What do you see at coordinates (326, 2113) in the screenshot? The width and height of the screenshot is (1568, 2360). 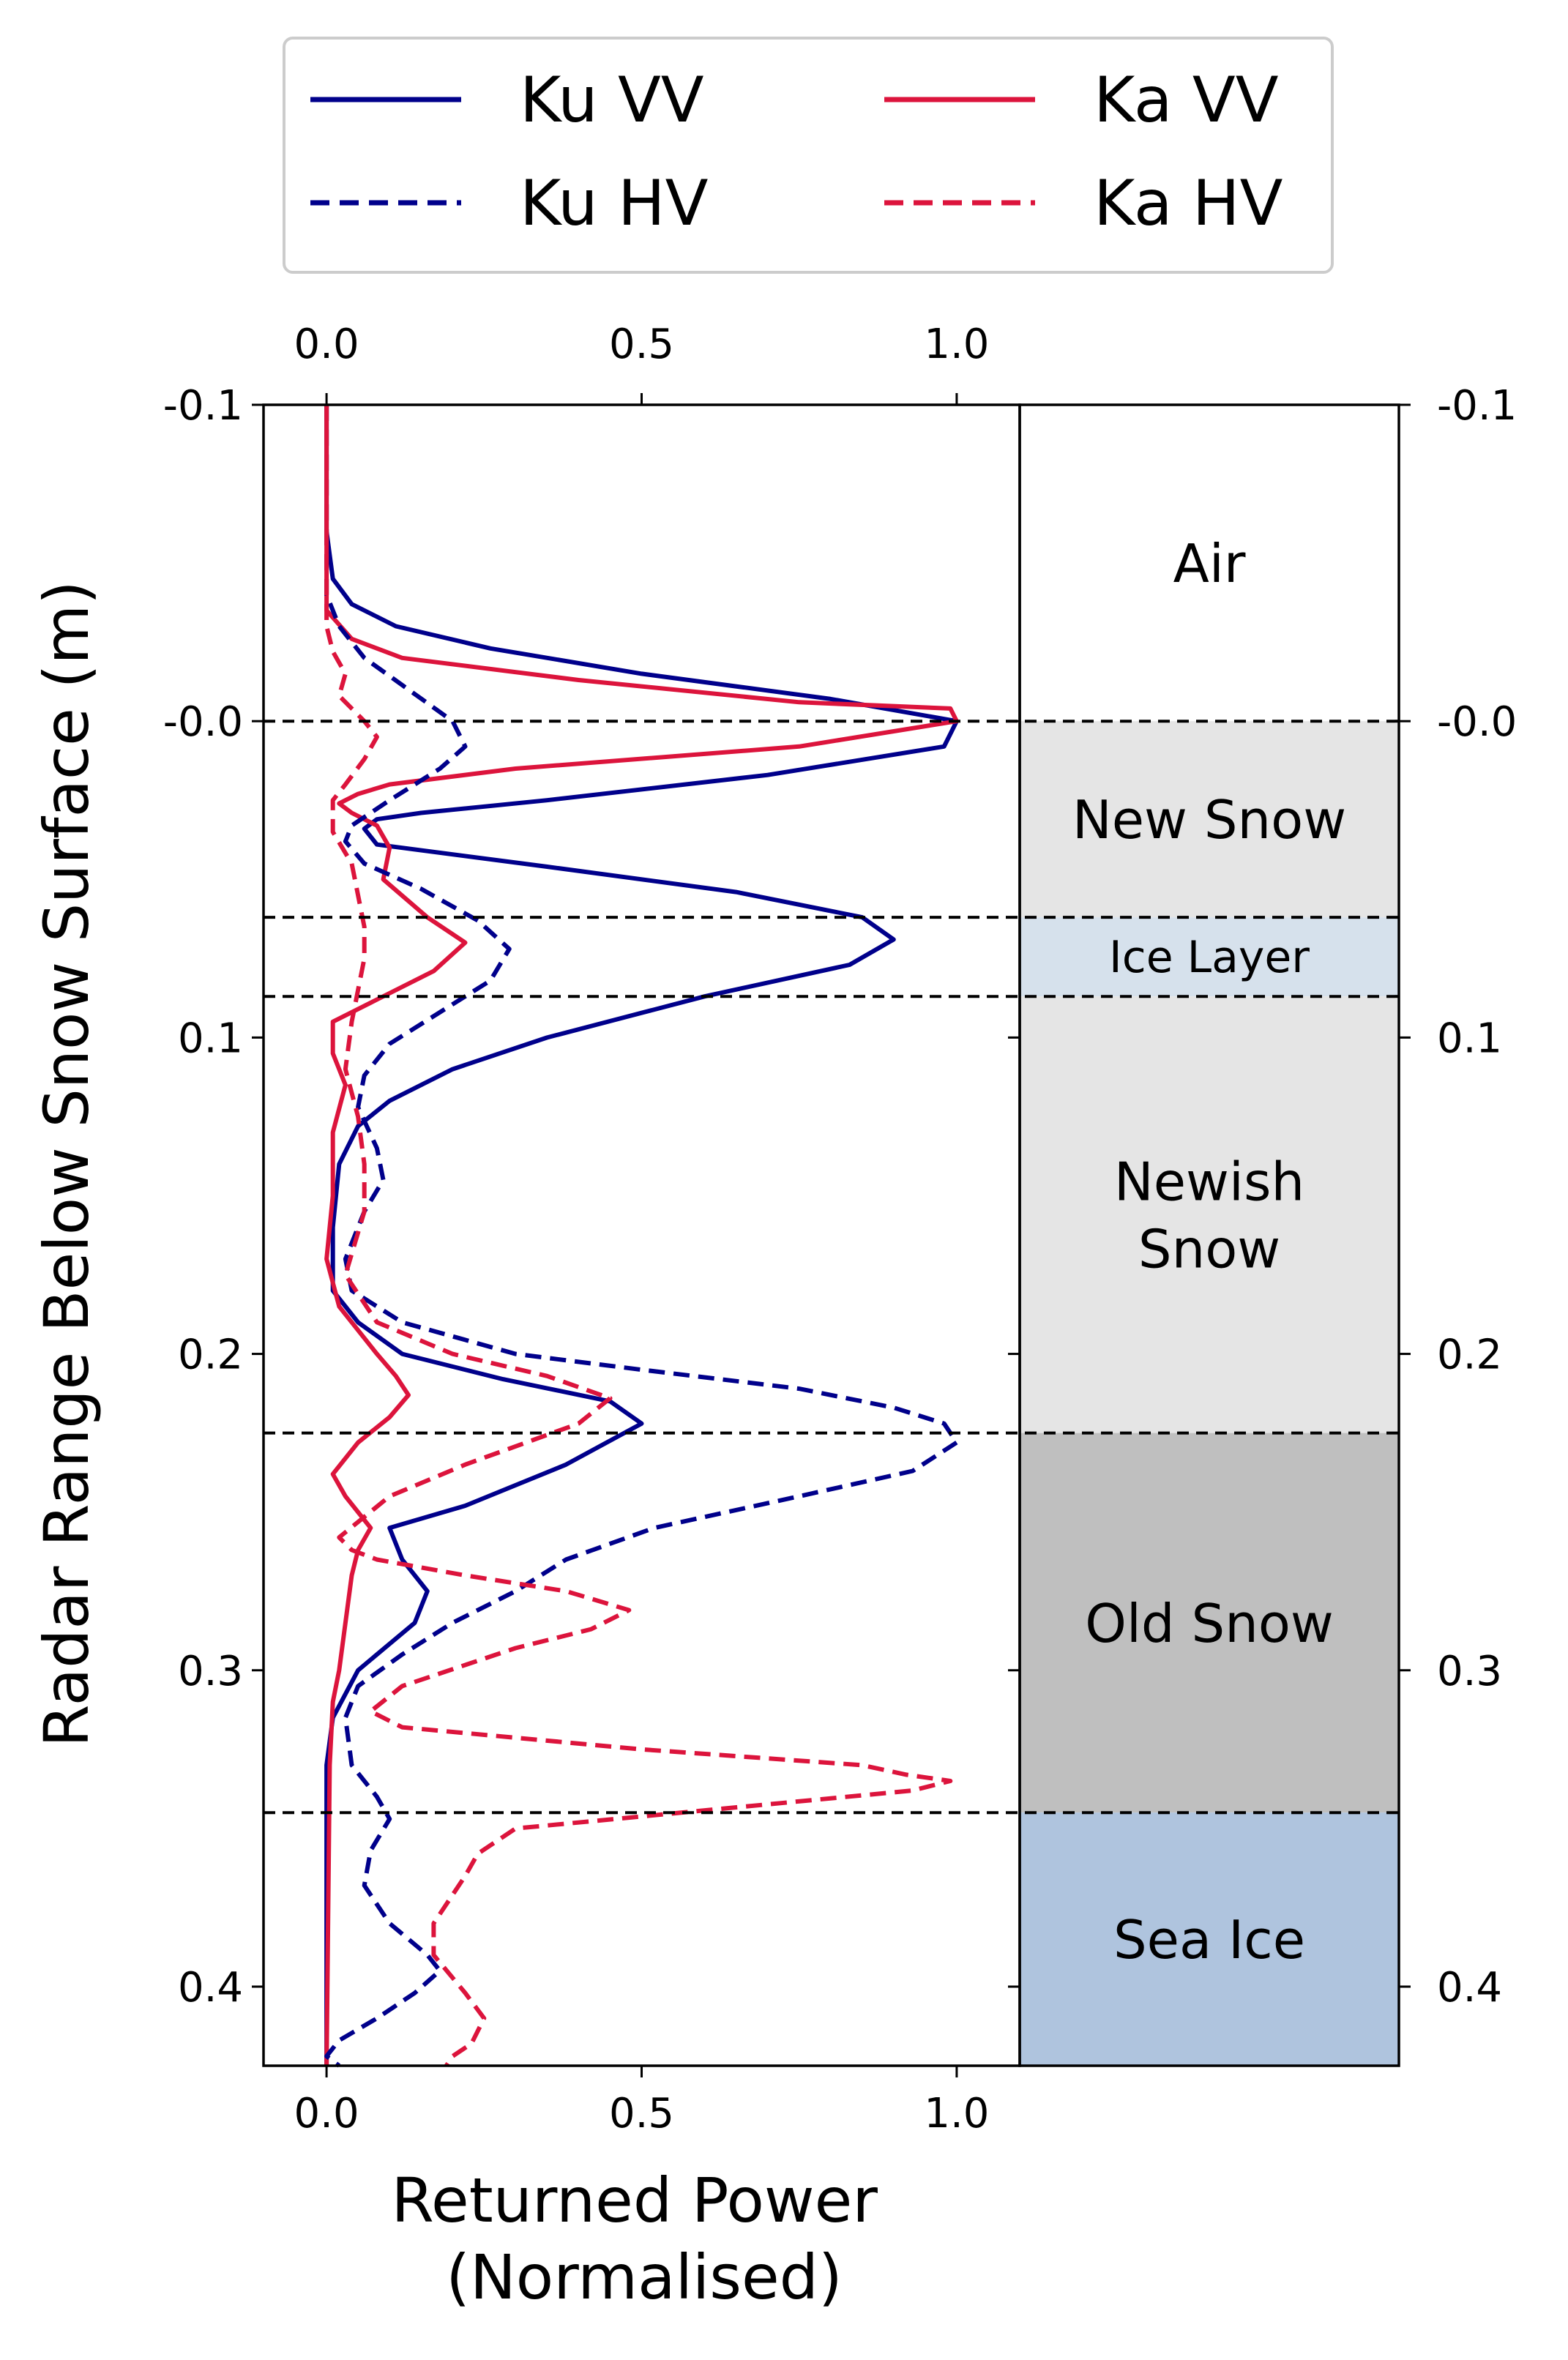 I see `x-tick-label: 0.0` at bounding box center [326, 2113].